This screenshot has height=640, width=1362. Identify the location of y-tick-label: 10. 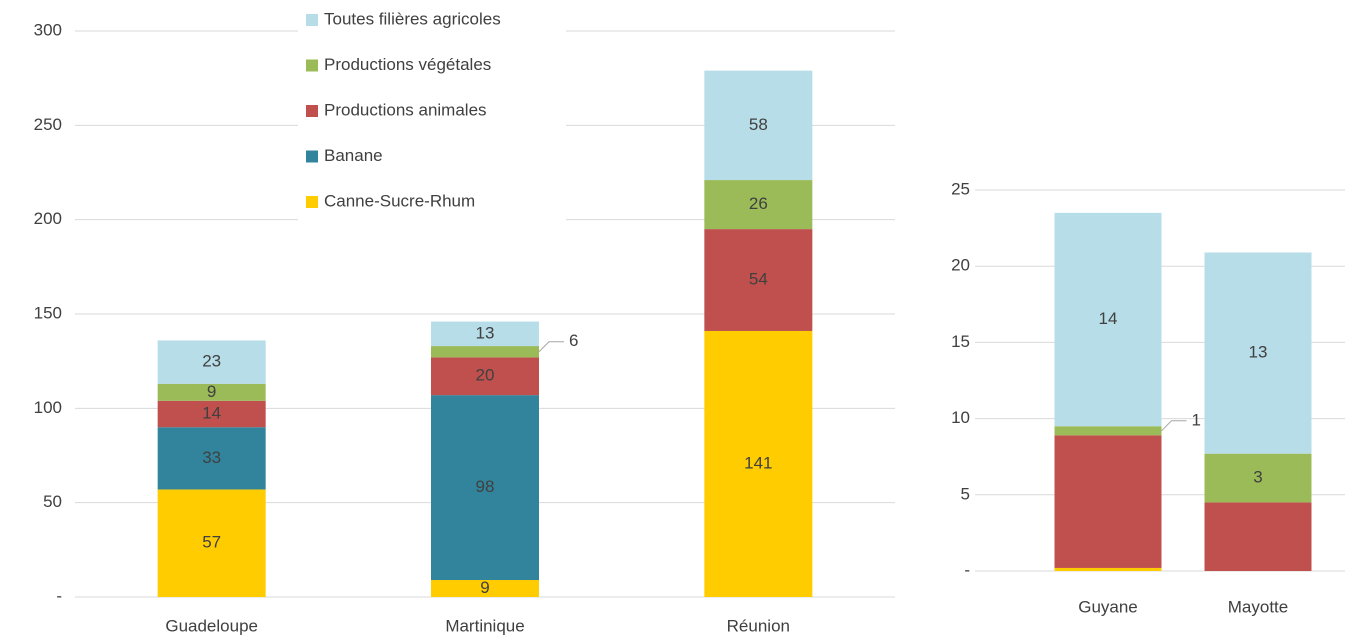
(960, 417).